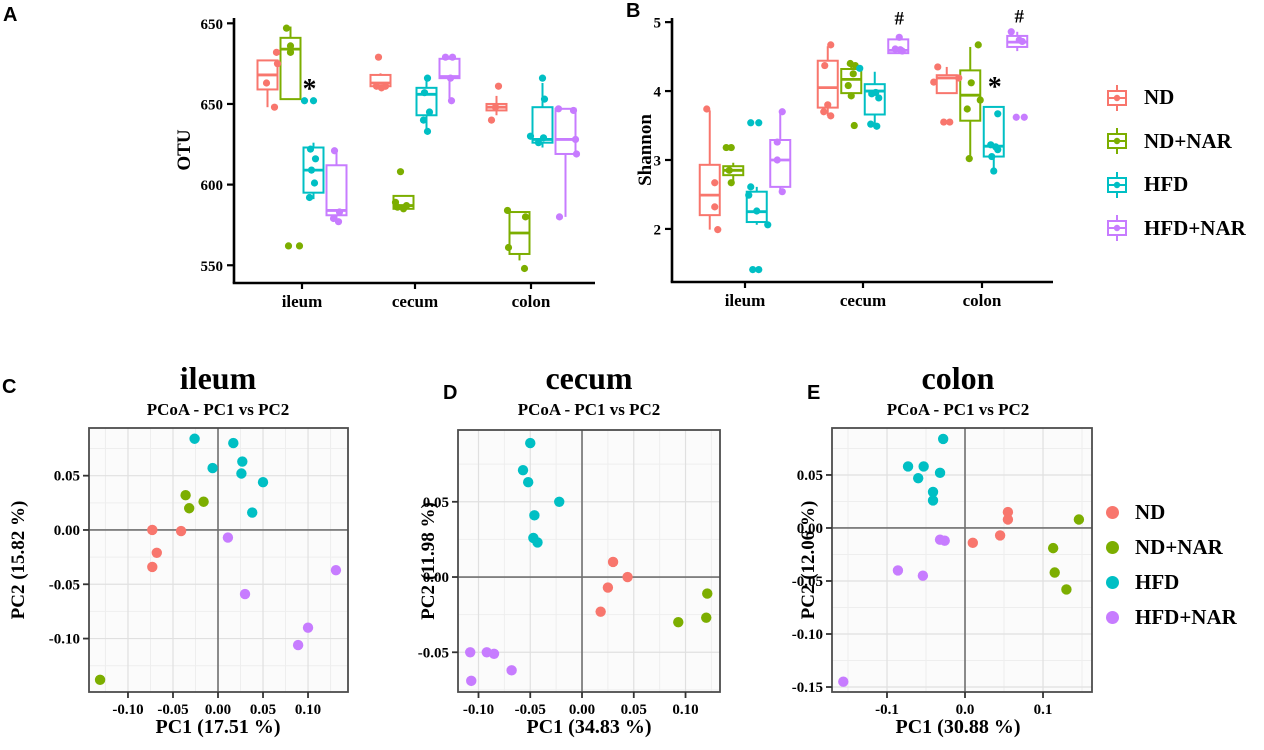 This screenshot has width=1264, height=750. What do you see at coordinates (212, 267) in the screenshot?
I see `y-tick-label: 550` at bounding box center [212, 267].